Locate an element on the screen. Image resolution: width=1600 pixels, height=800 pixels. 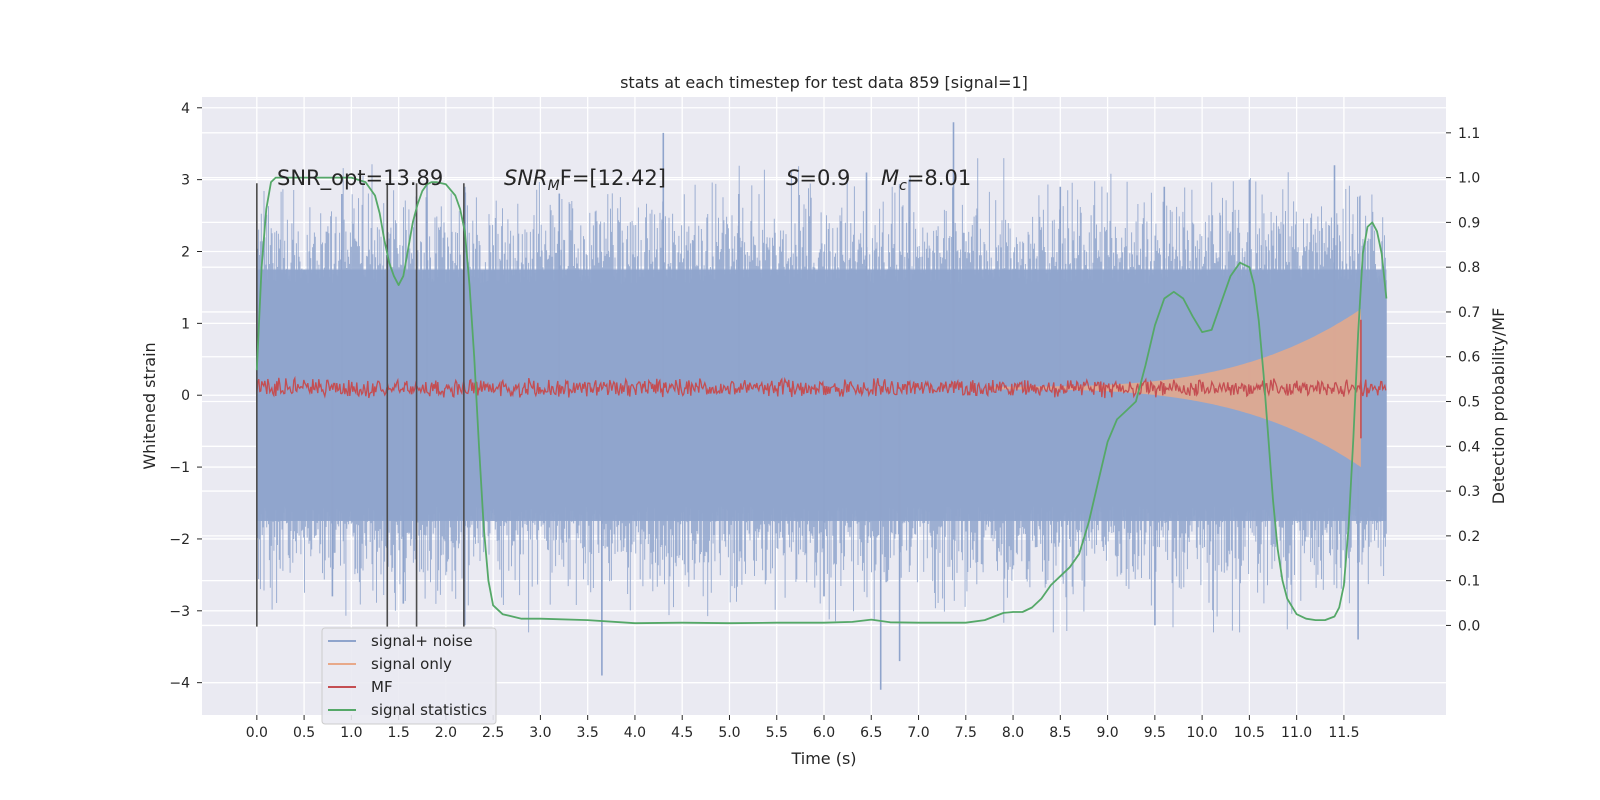
y-right-axis-ticks: 0.0 0.1 0.2 0.3 0.4 0.5 0.6 0.7 0.8 0.9 1.0 1.1 is located at coordinates (1463, 380).